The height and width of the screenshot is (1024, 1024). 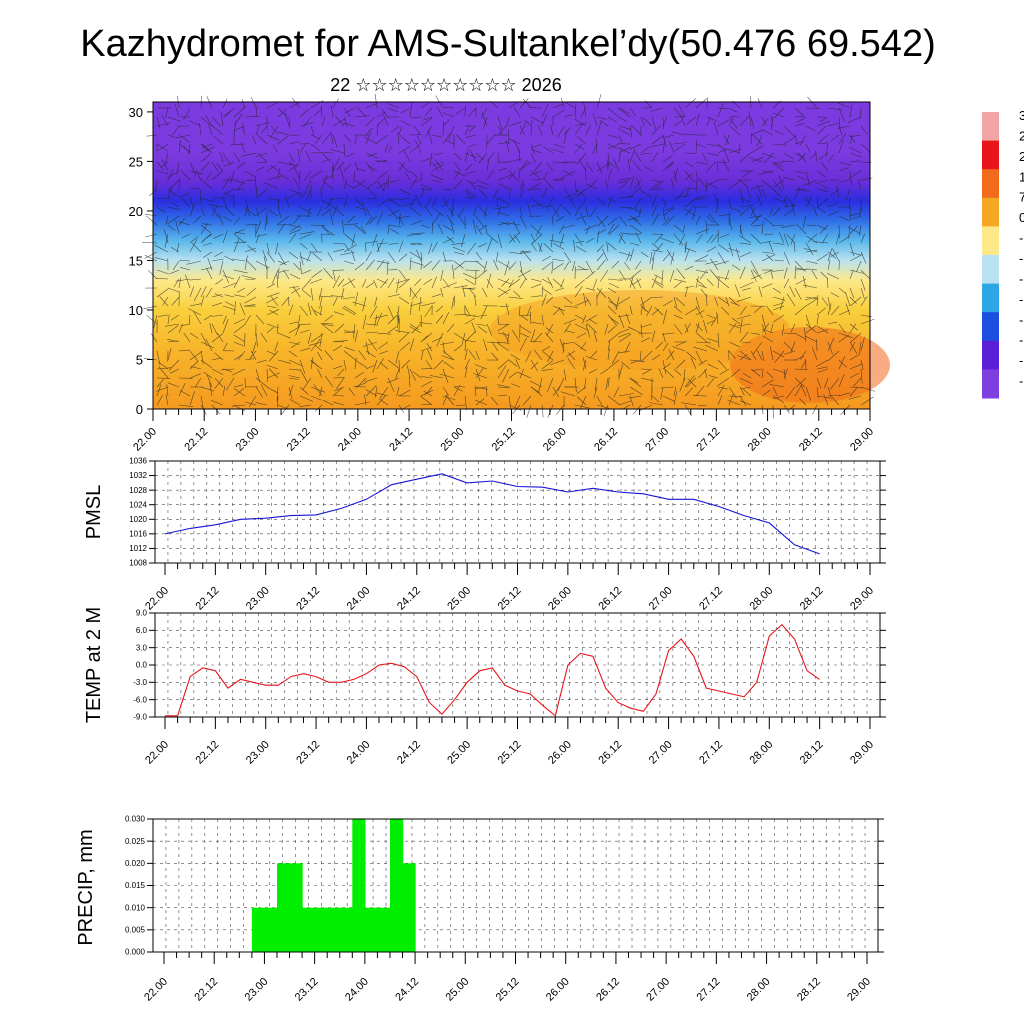 What do you see at coordinates (515, 885) in the screenshot?
I see `grid` at bounding box center [515, 885].